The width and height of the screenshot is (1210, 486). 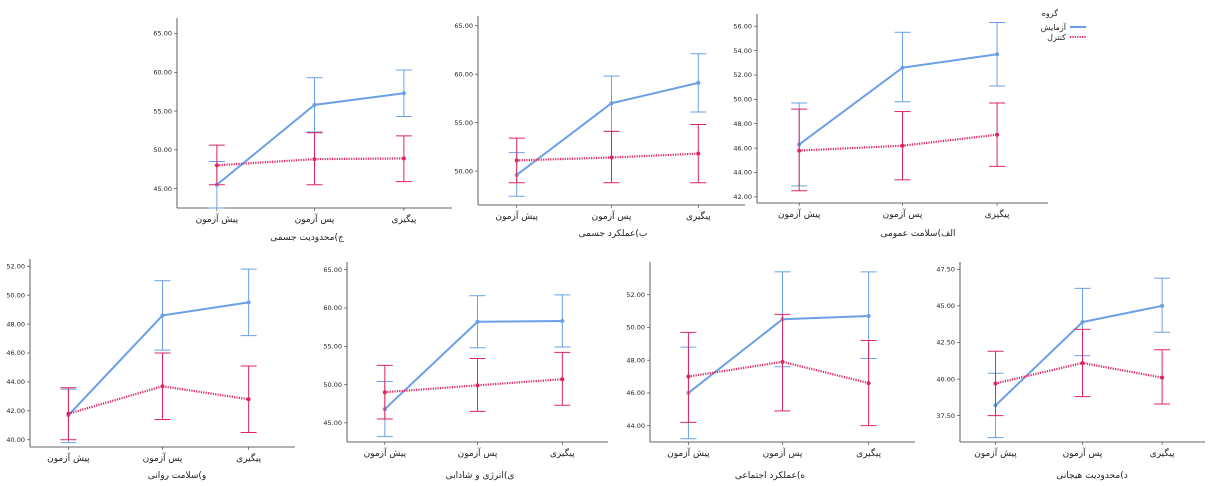 I want to click on x-axis-title: و)سلامت روانی, so click(x=177, y=476).